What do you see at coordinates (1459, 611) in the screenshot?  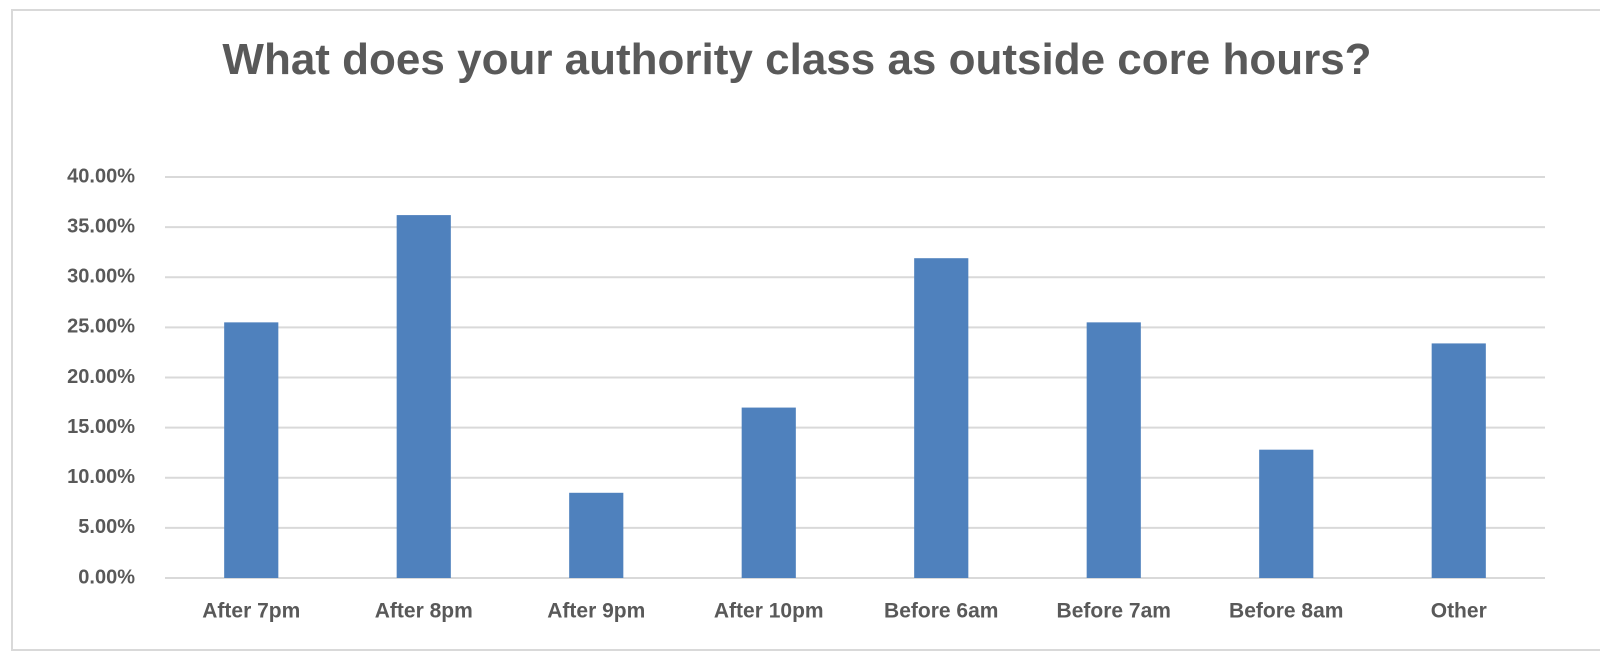 I see `x-tick-label: Other` at bounding box center [1459, 611].